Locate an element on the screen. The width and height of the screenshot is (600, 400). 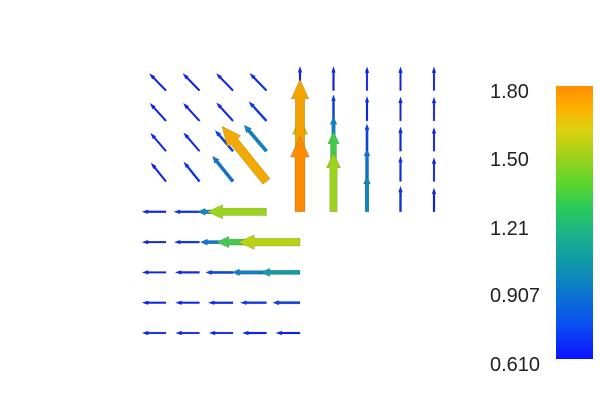
colorbar-tick-label: 1.50 is located at coordinates (509, 160).